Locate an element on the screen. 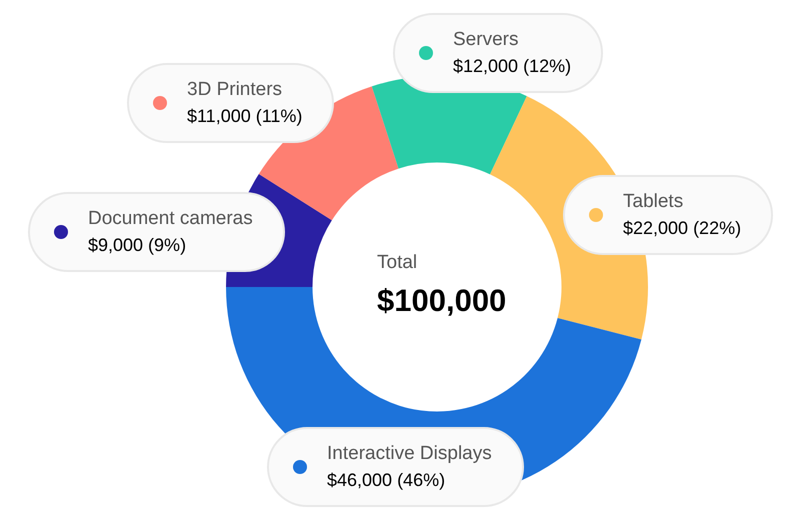 The height and width of the screenshot is (525, 800). slice-label: Document cameras is located at coordinates (170, 219).